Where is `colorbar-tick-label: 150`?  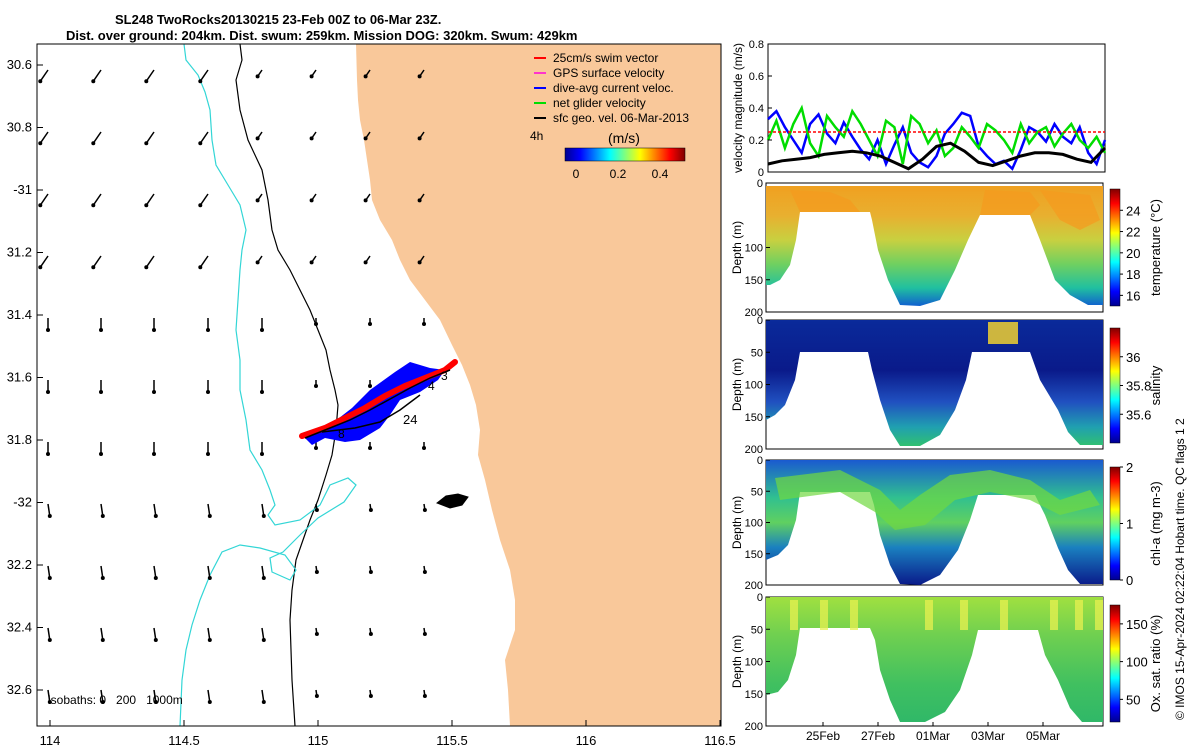
colorbar-tick-label: 150 is located at coordinates (1137, 624).